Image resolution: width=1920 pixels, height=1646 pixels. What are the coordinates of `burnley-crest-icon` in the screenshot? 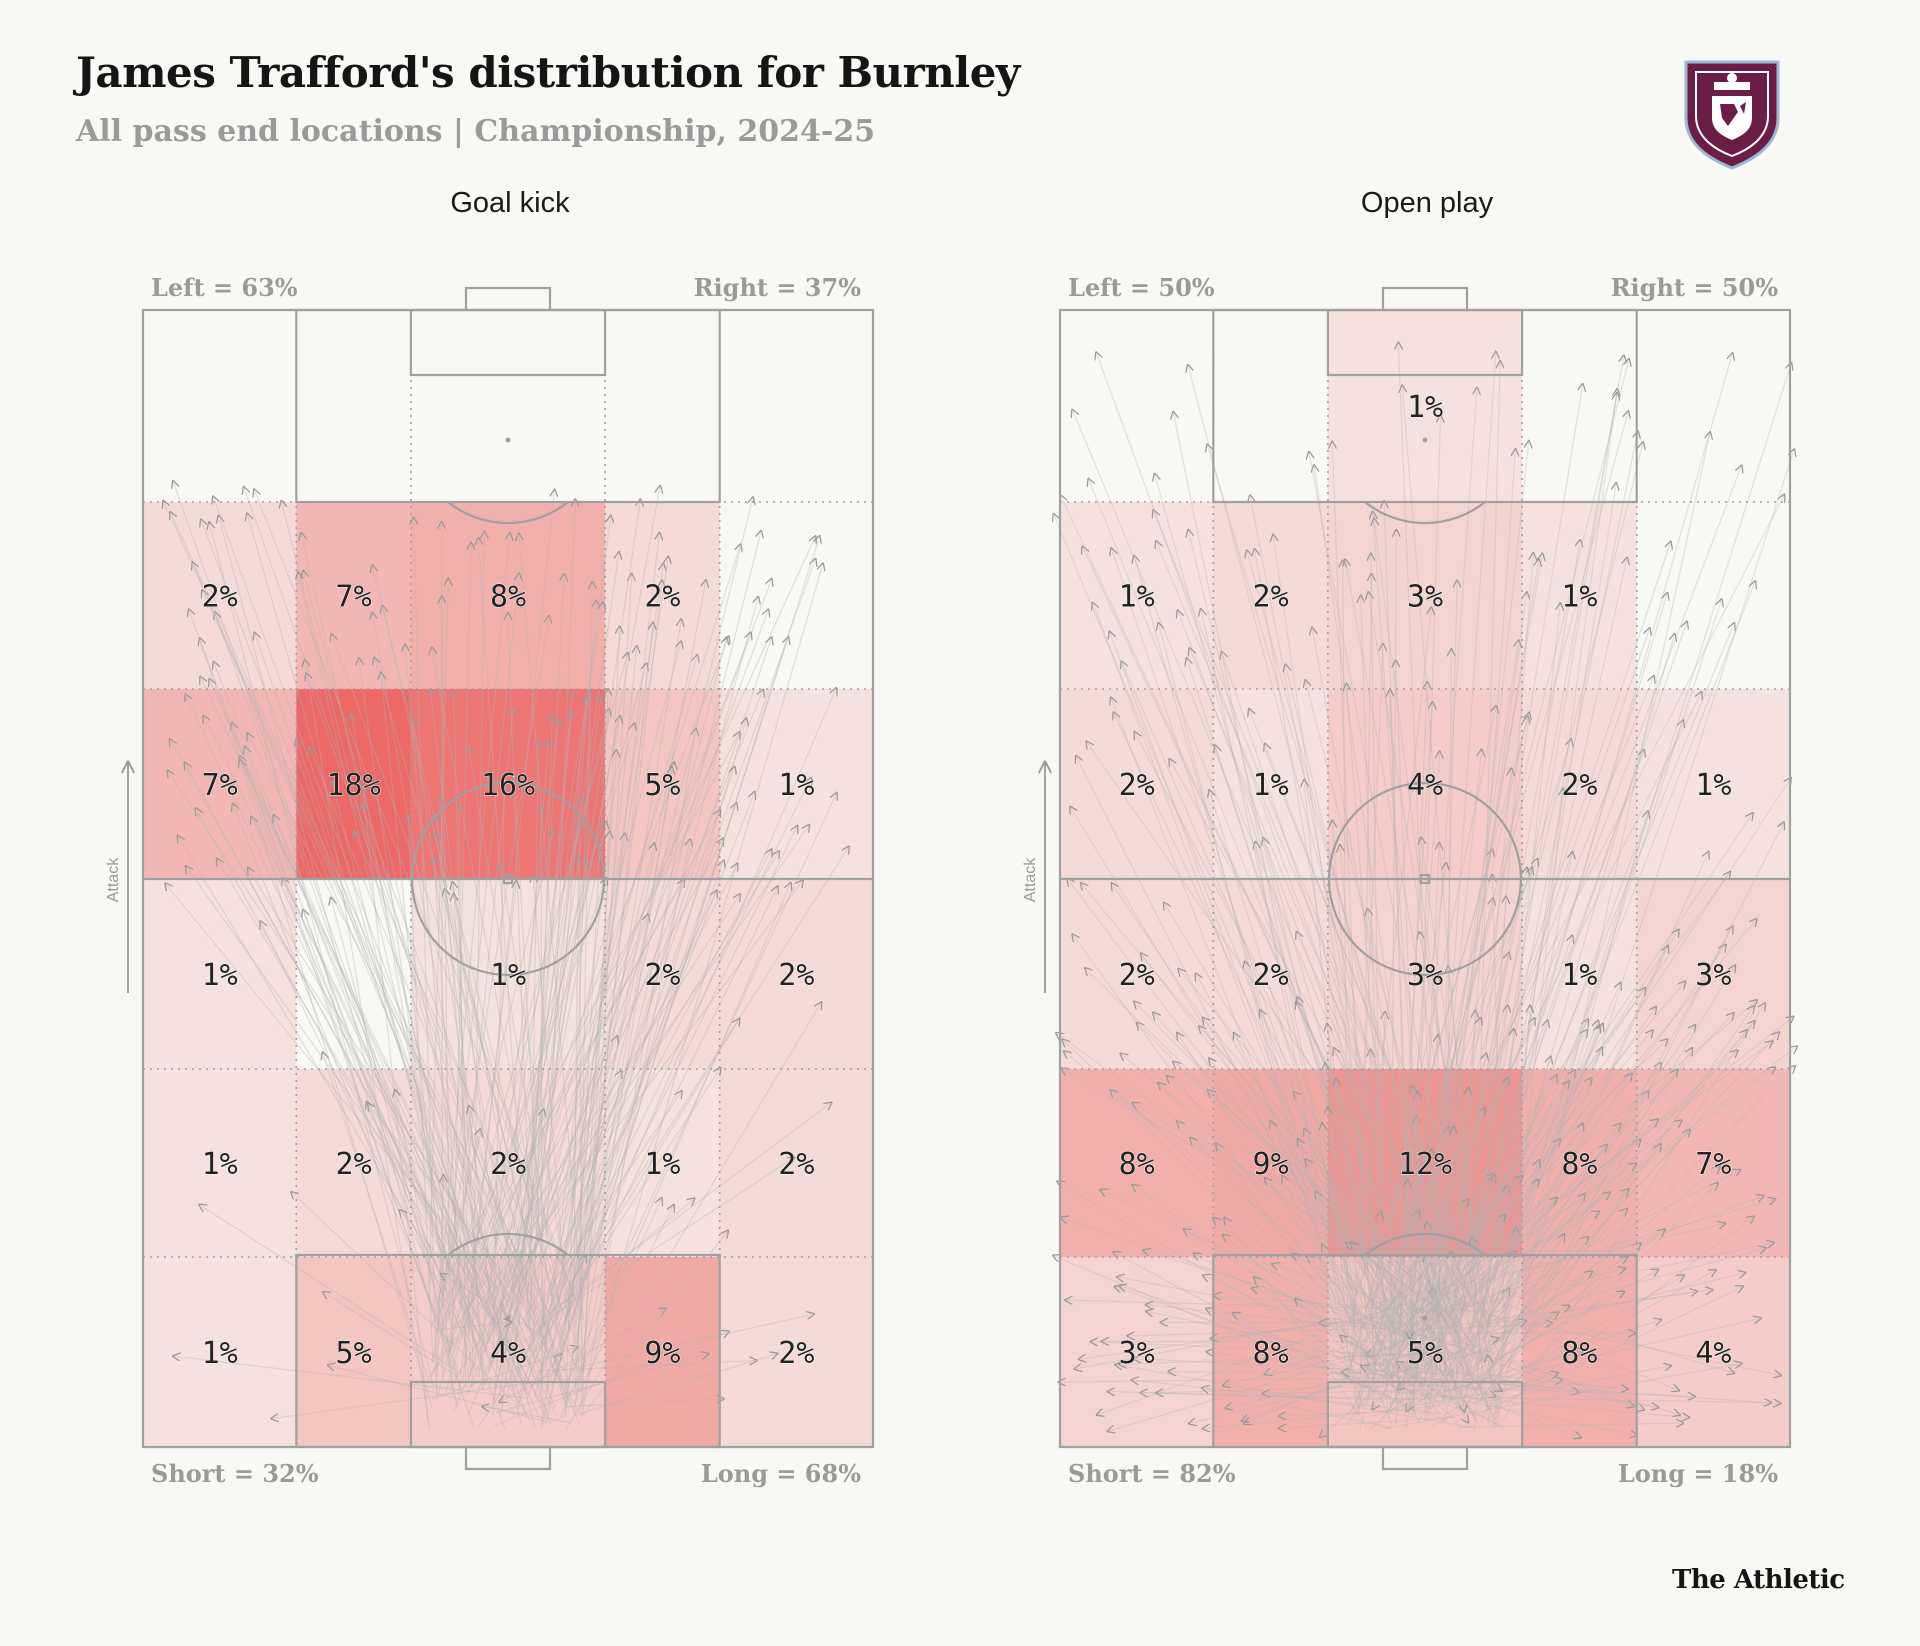 It's located at (1732, 115).